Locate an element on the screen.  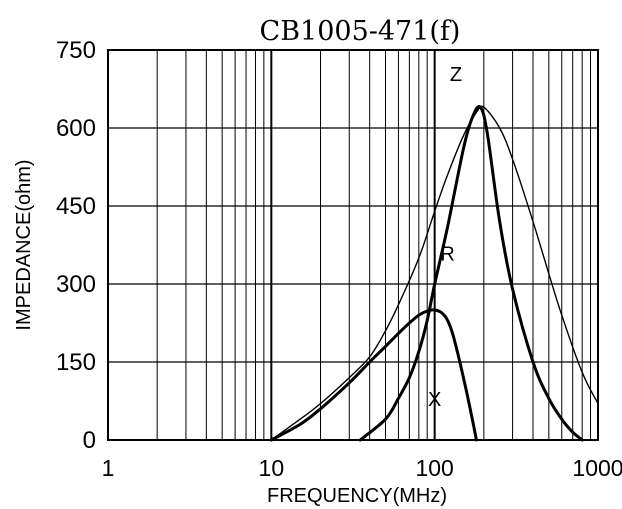
x-tick-labels: 1 10 100 1000 is located at coordinates (362, 468).